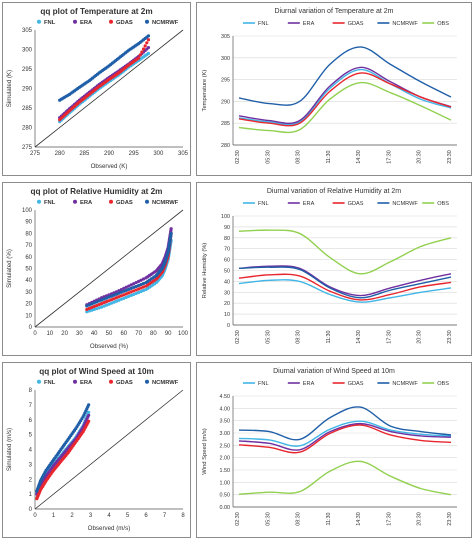 The width and height of the screenshot is (474, 542). Describe the element at coordinates (31, 421) in the screenshot. I see `y-tick-label: 6` at that location.